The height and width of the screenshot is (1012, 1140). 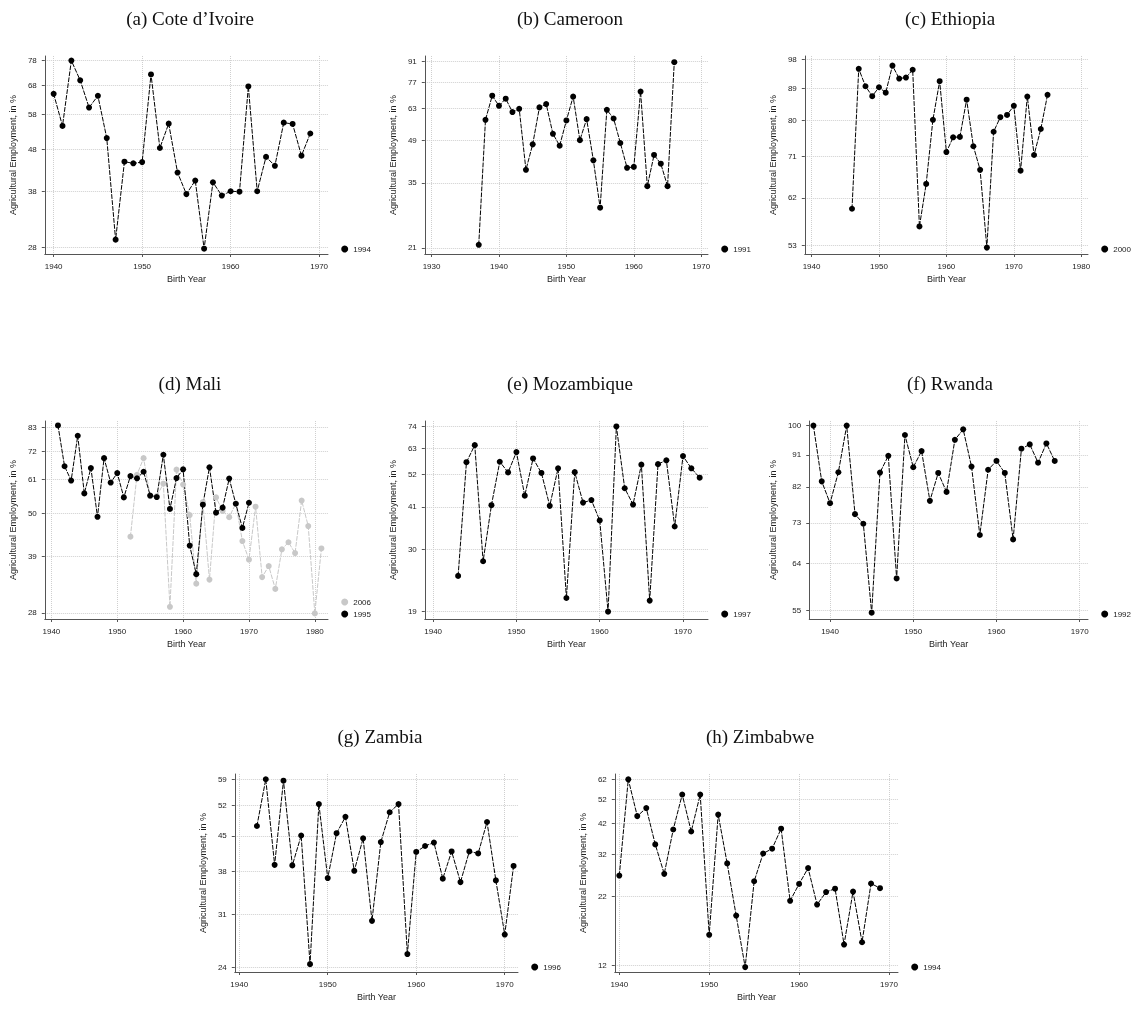 I want to click on y-tick-label: 49, so click(x=412, y=140).